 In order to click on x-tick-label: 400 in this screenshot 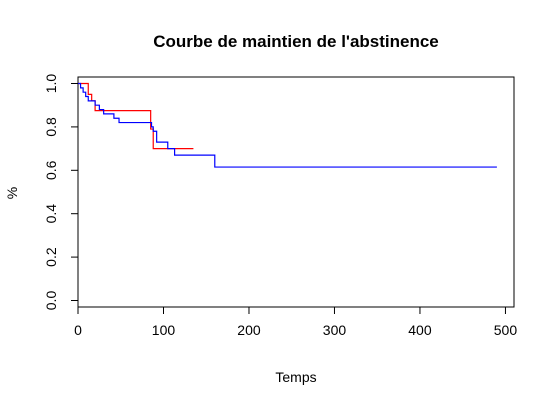, I will do `click(420, 330)`.